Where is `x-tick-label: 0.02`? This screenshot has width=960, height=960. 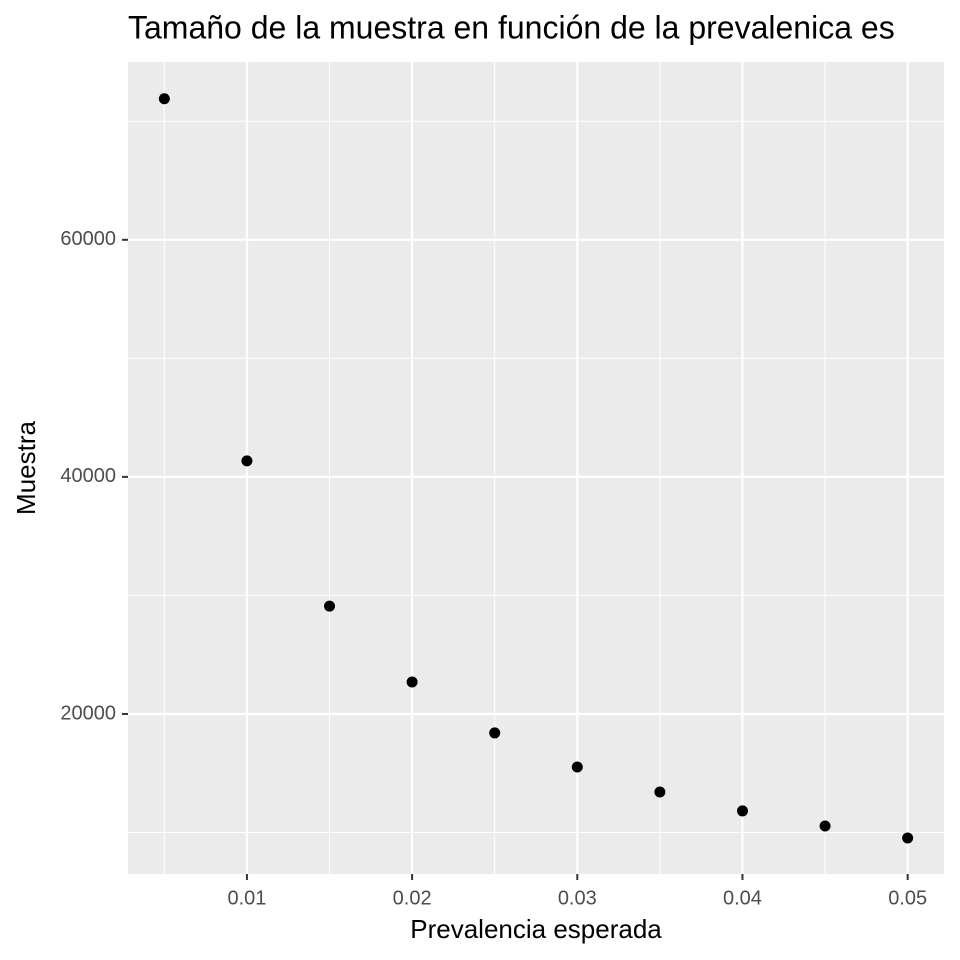
x-tick-label: 0.02 is located at coordinates (412, 898).